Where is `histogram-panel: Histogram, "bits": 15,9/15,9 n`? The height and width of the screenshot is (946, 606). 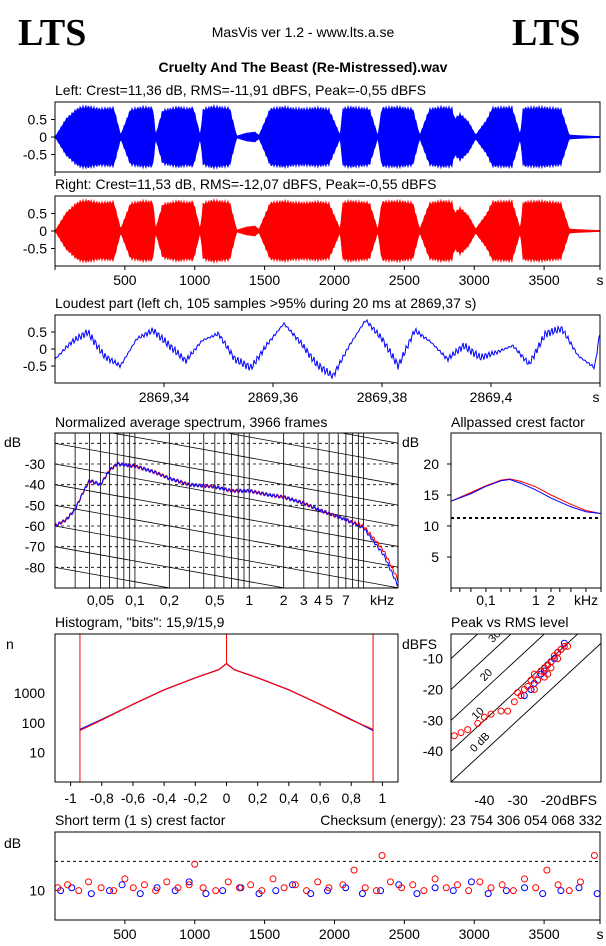 histogram-panel: Histogram, "bits": 15,9/15,9 n is located at coordinates (115, 633).